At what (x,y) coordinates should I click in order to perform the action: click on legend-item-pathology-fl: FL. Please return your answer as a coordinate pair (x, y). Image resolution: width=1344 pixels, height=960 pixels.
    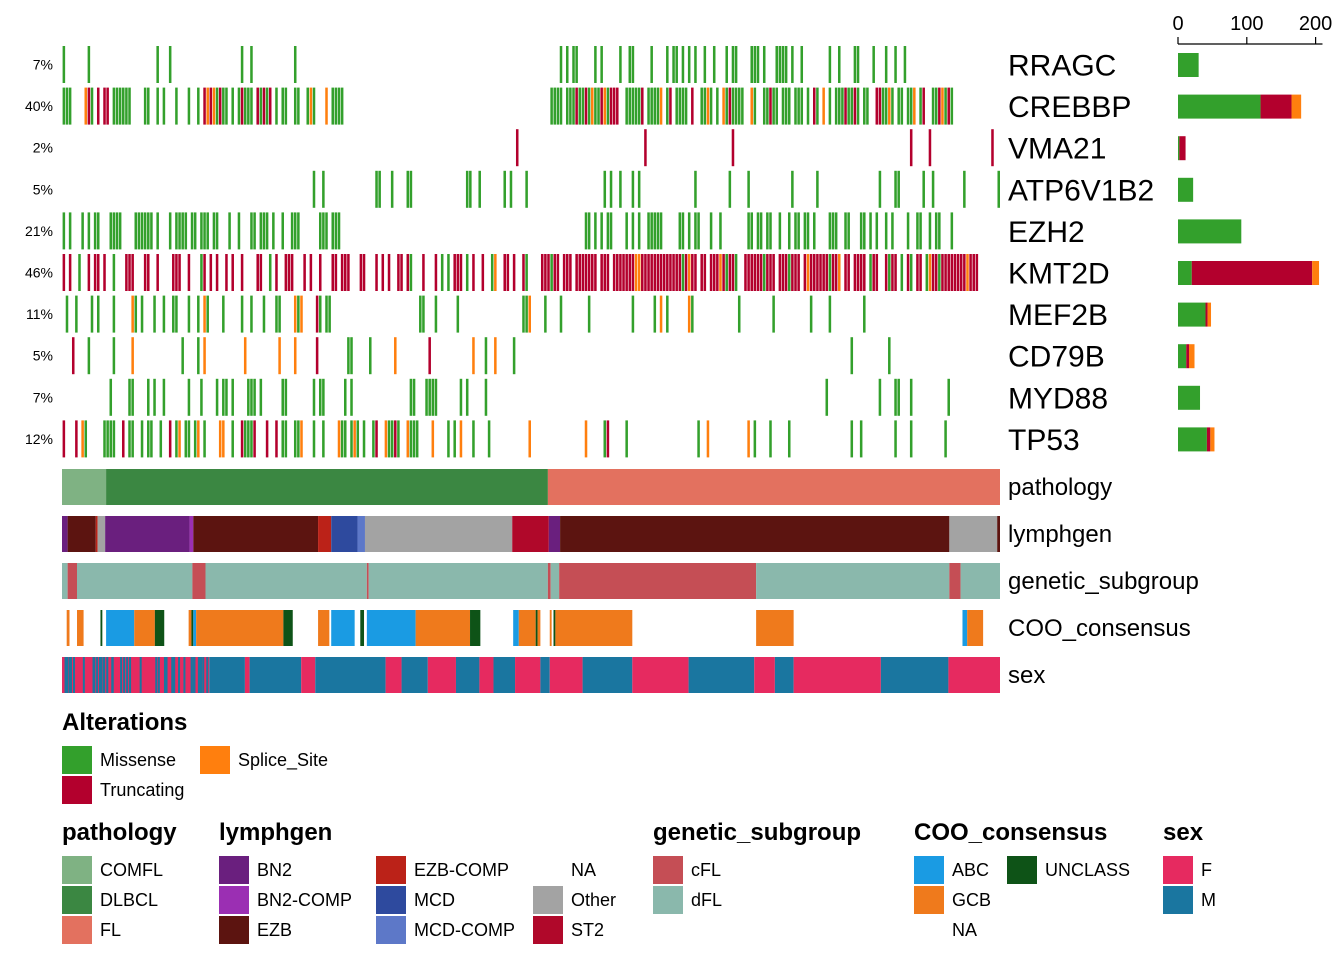
    Looking at the image, I should click on (91, 930).